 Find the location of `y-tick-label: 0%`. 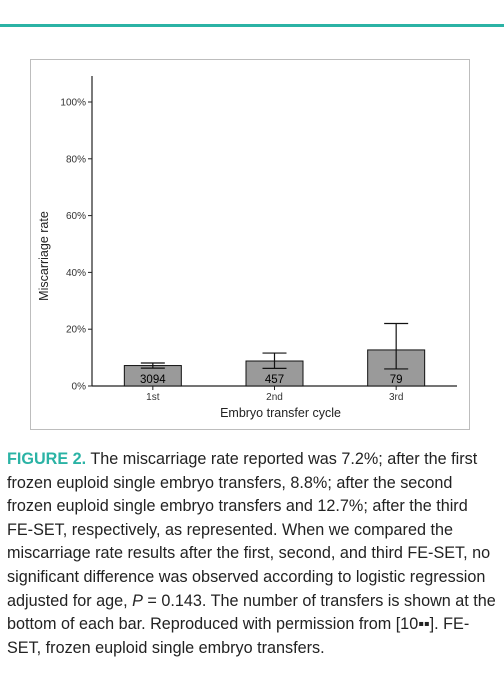

y-tick-label: 0% is located at coordinates (79, 387).